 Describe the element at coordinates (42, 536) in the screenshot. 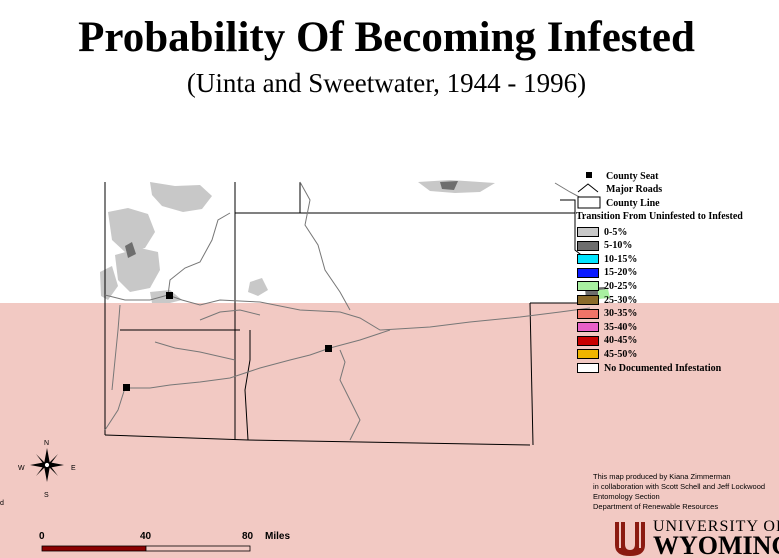

I see `scale-tick-label: 0` at that location.